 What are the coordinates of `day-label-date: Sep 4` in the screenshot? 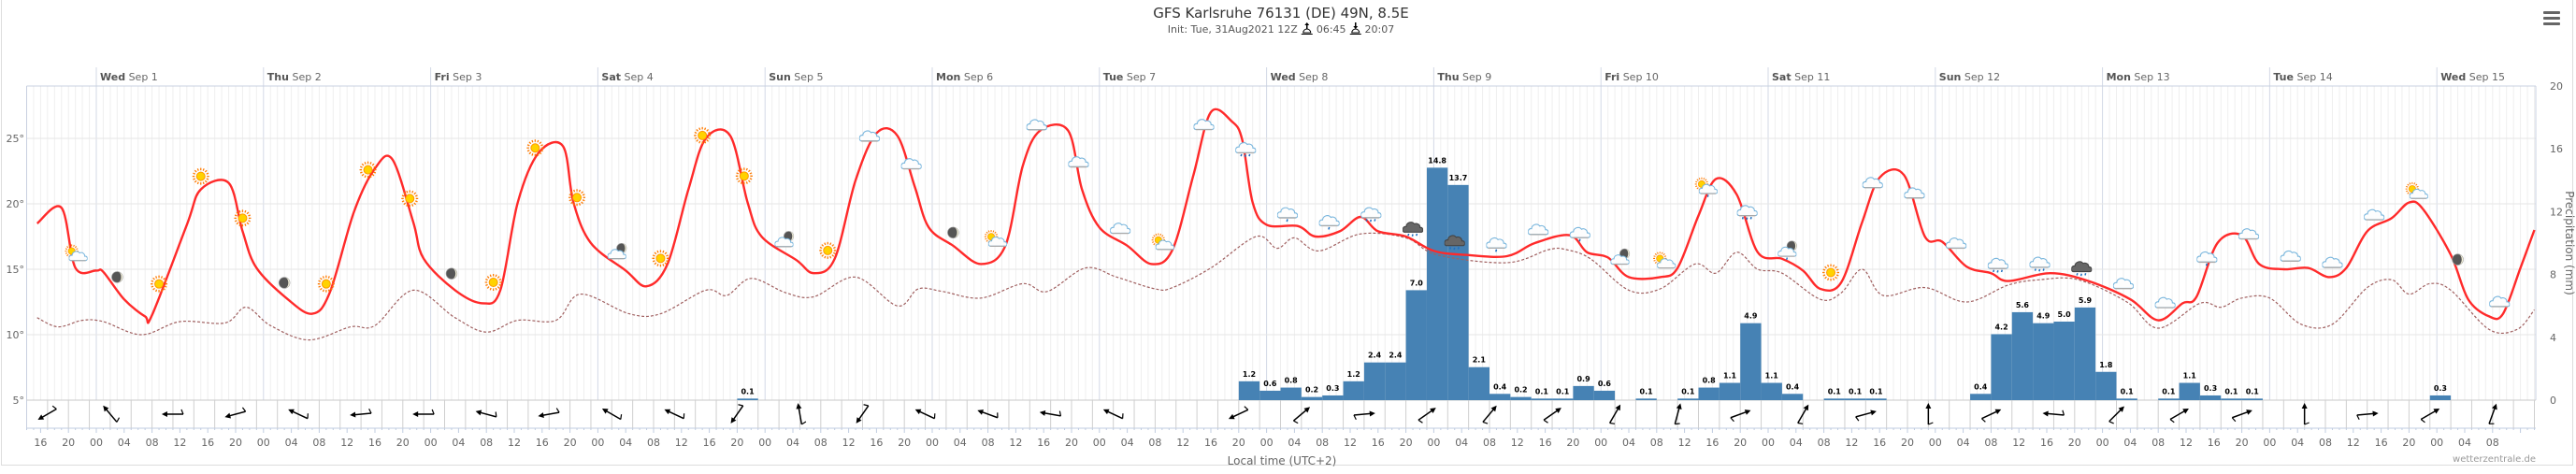 It's located at (638, 77).